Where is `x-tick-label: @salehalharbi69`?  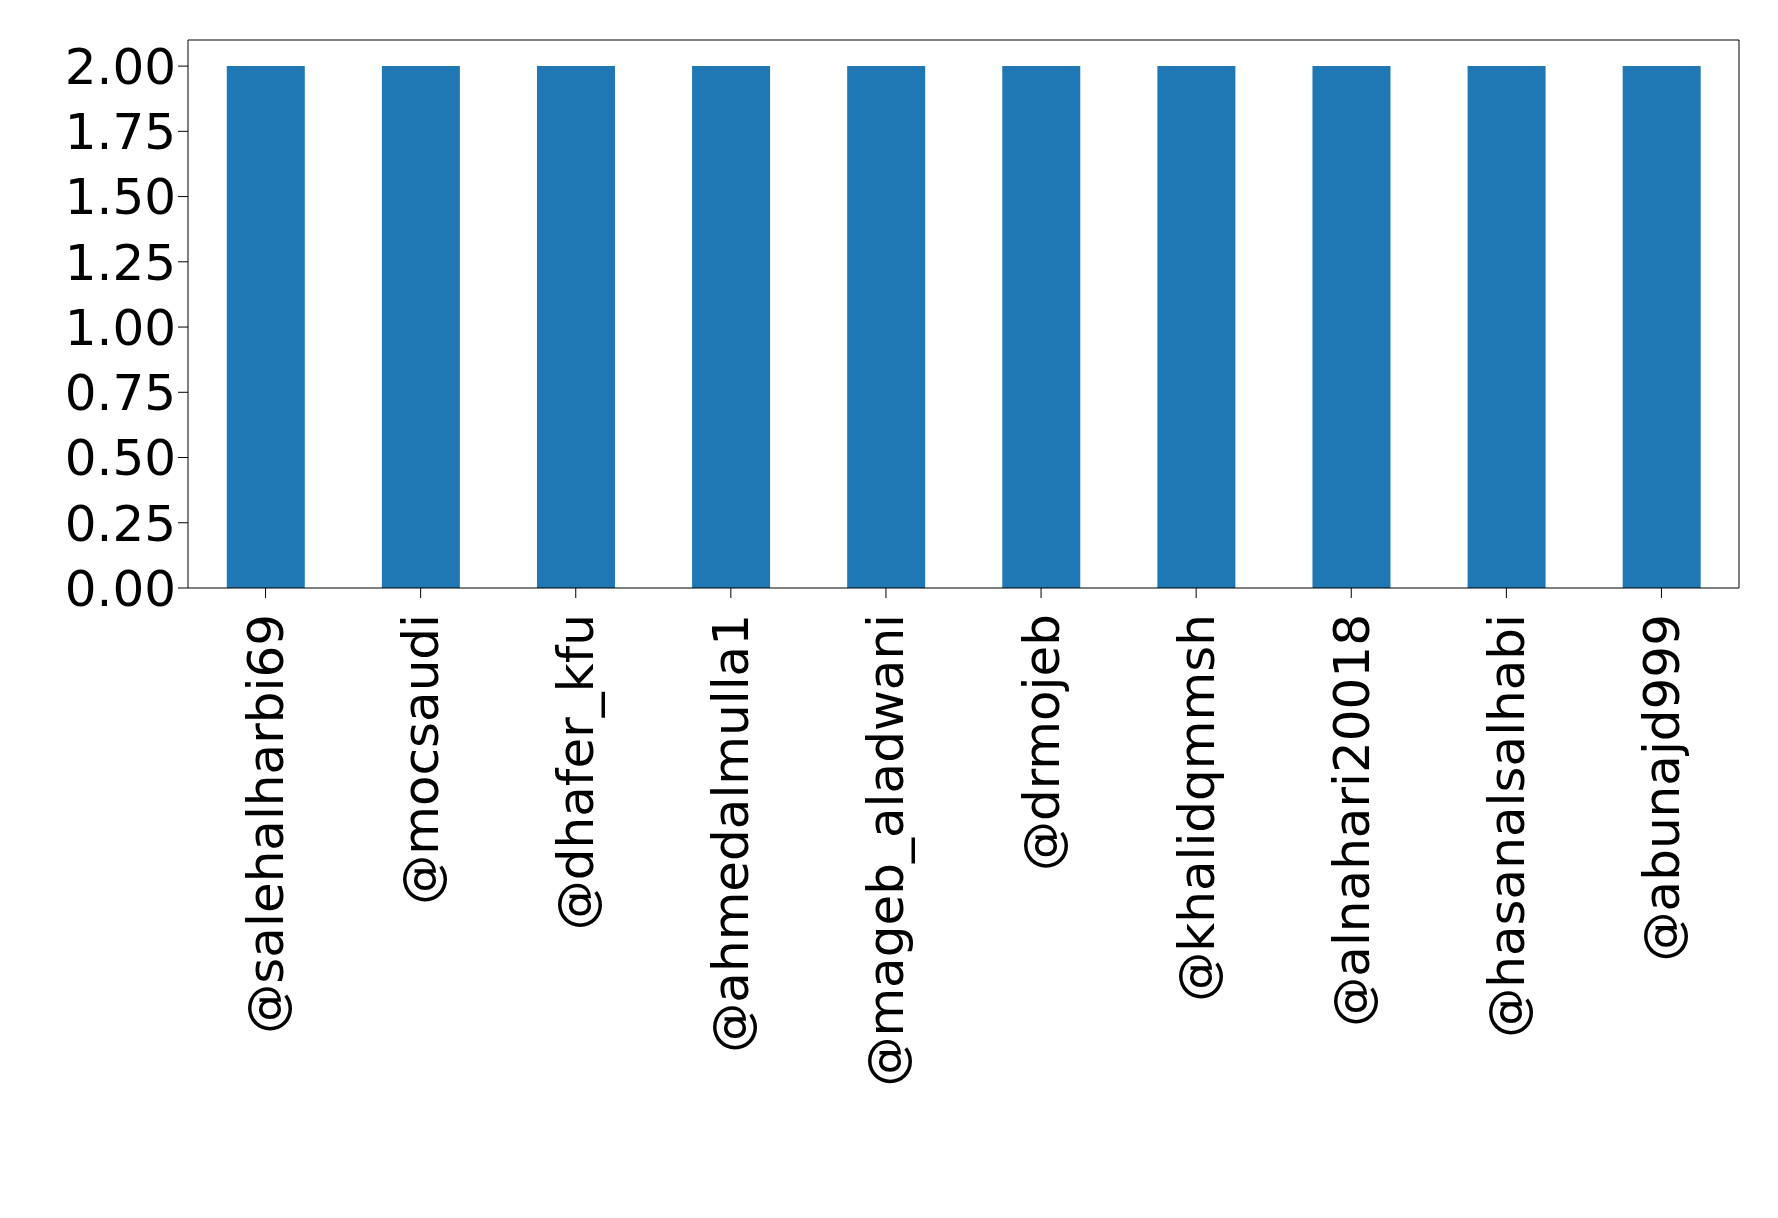
x-tick-label: @salehalharbi69 is located at coordinates (266, 824).